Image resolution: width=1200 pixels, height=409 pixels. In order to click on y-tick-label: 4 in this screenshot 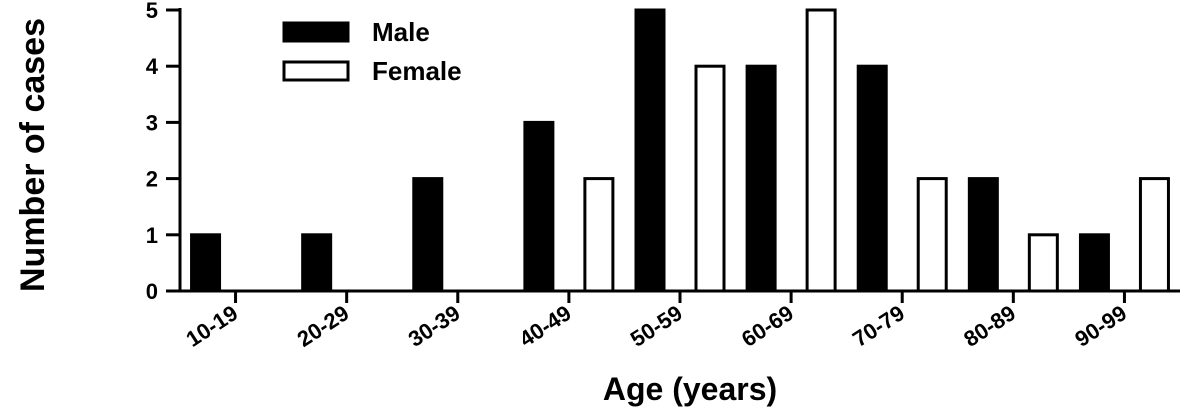, I will do `click(152, 66)`.